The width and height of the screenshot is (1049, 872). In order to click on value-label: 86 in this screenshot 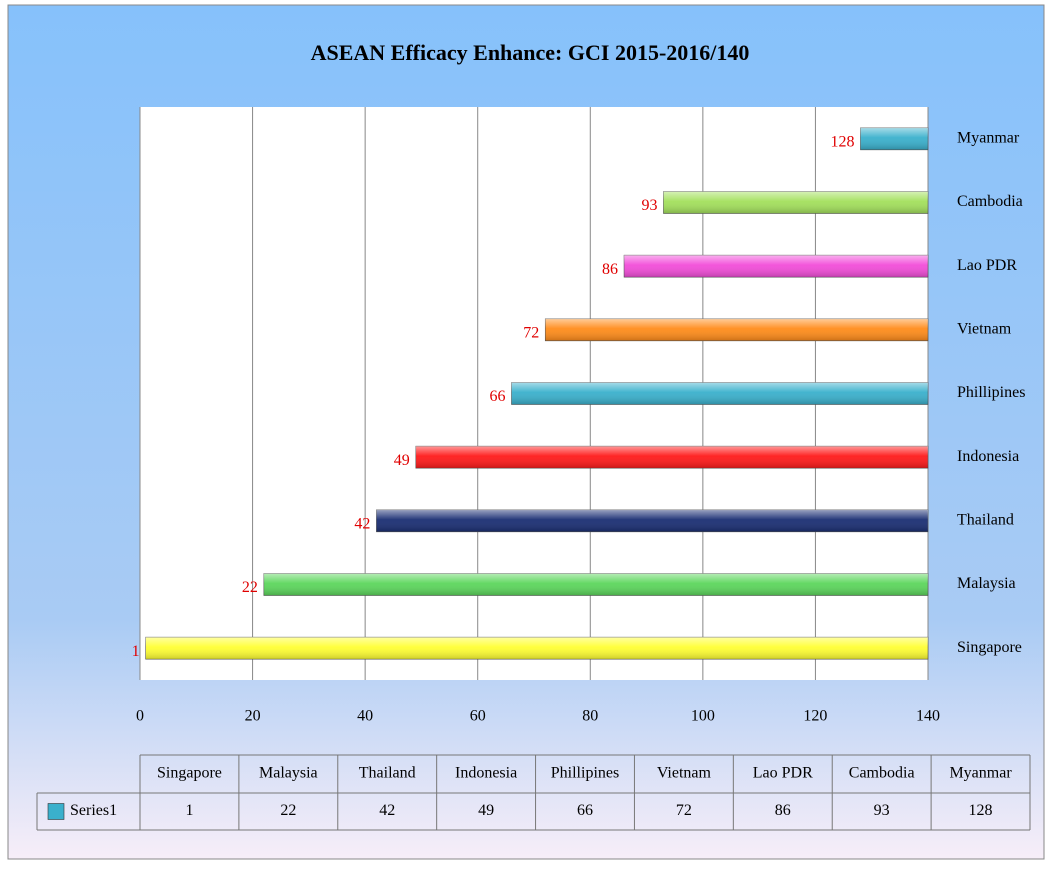, I will do `click(610, 269)`.